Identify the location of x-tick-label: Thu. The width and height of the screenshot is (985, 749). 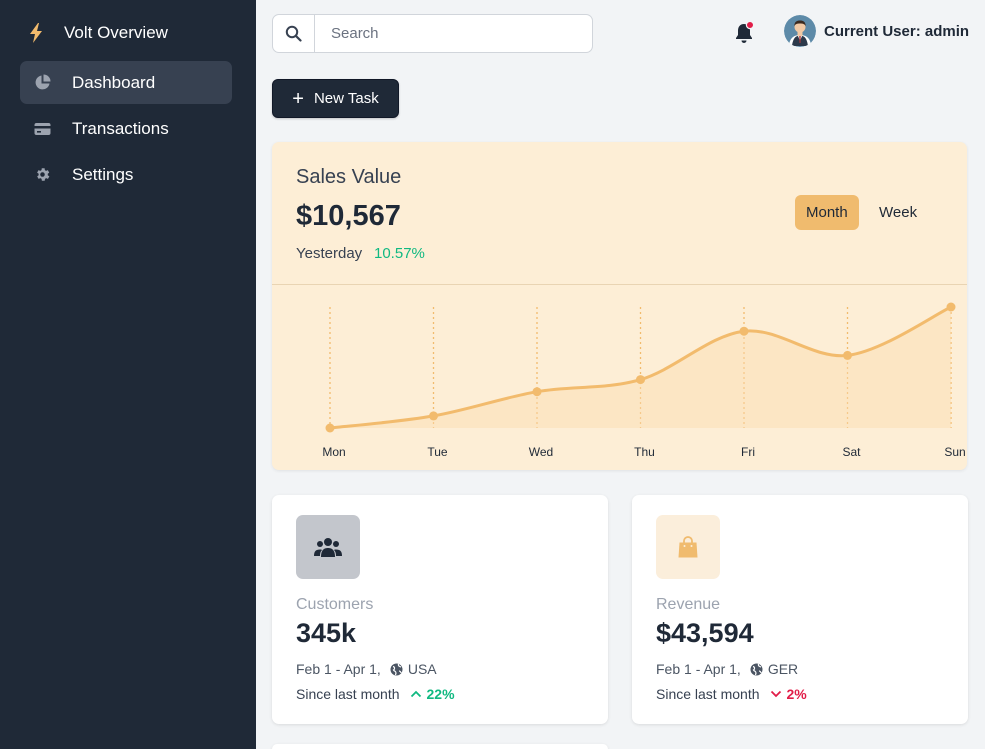
(644, 452).